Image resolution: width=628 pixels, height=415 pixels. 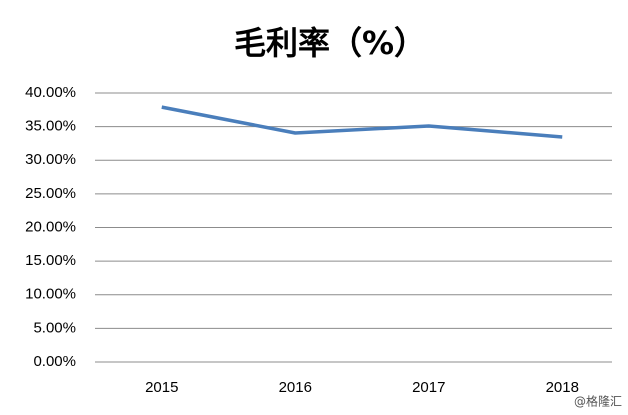 I want to click on y-tick-label: 15.00%, so click(x=50, y=260).